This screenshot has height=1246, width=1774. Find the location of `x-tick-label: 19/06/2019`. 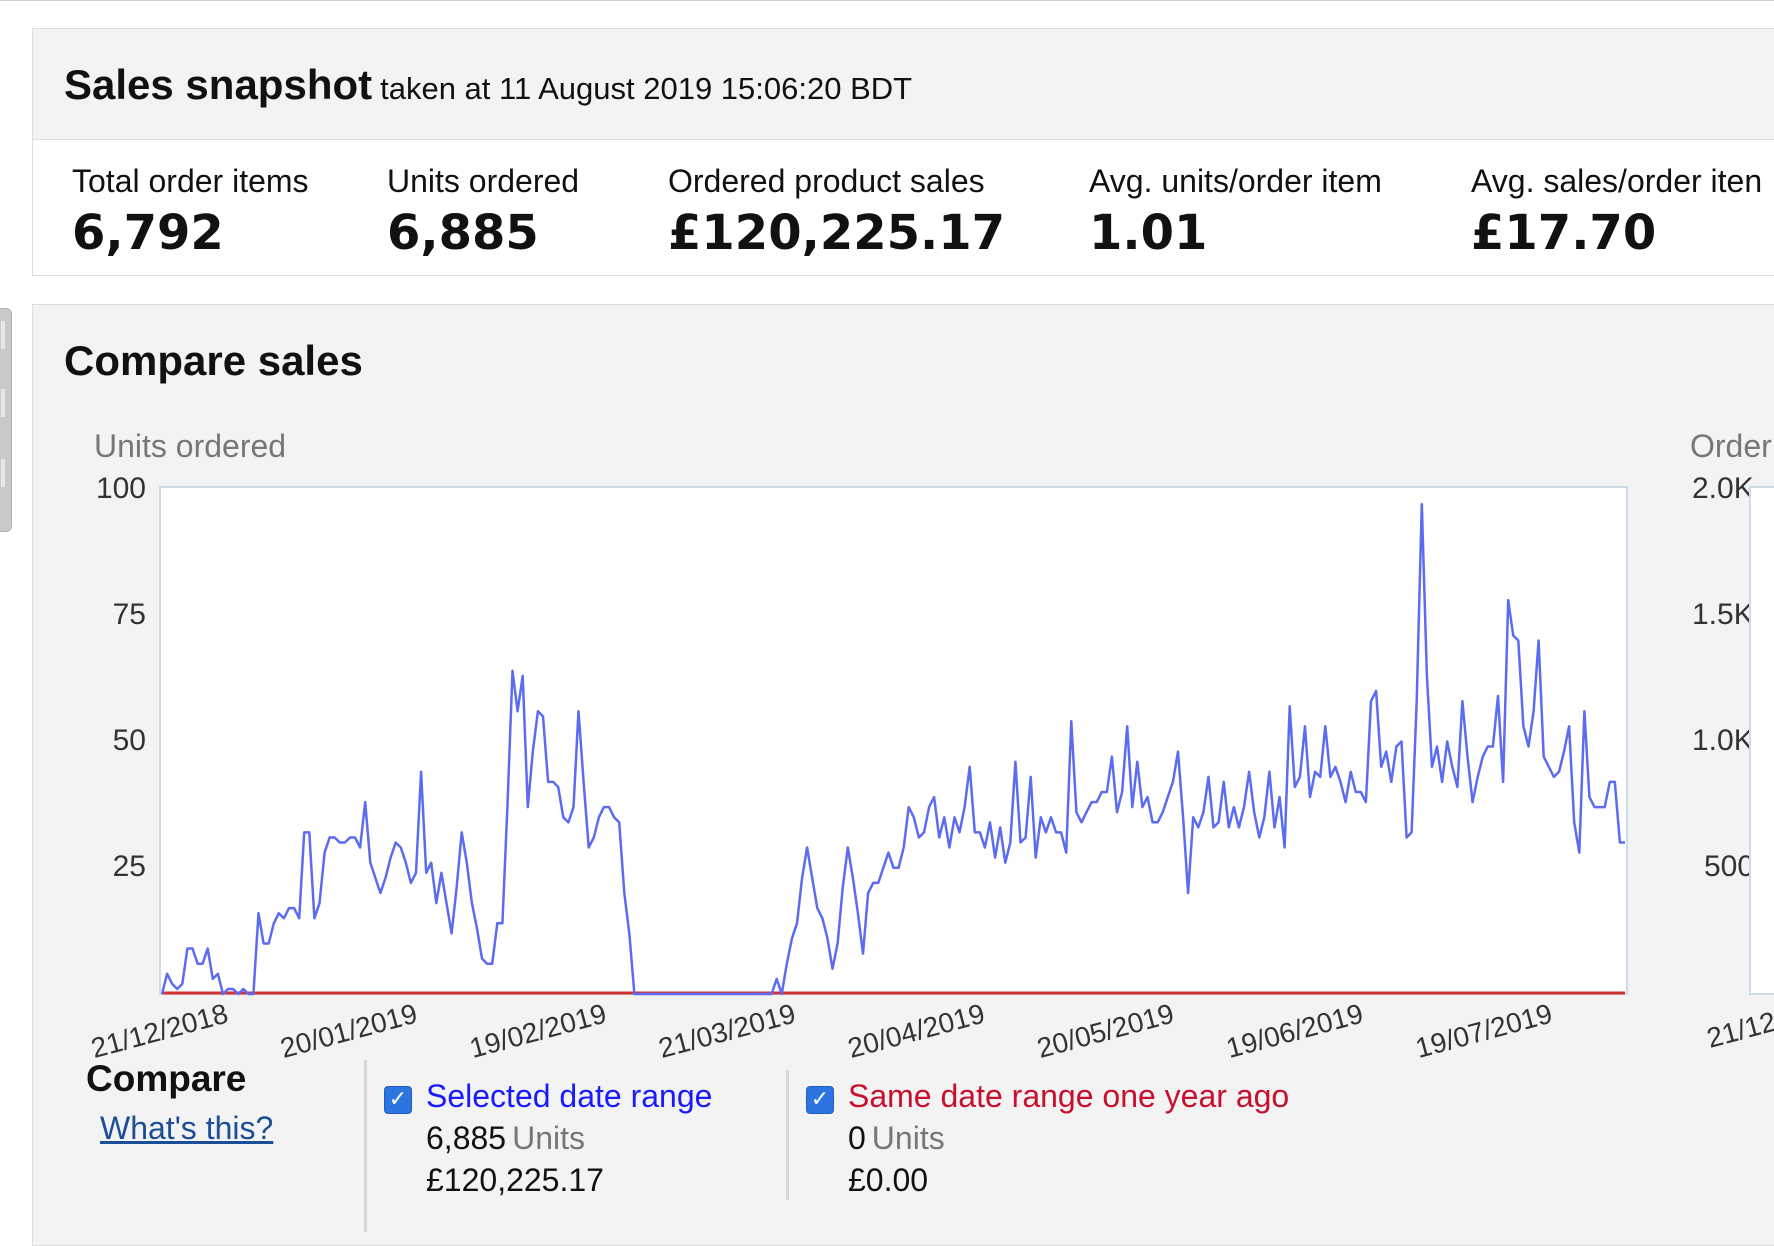

x-tick-label: 19/06/2019 is located at coordinates (1294, 1031).